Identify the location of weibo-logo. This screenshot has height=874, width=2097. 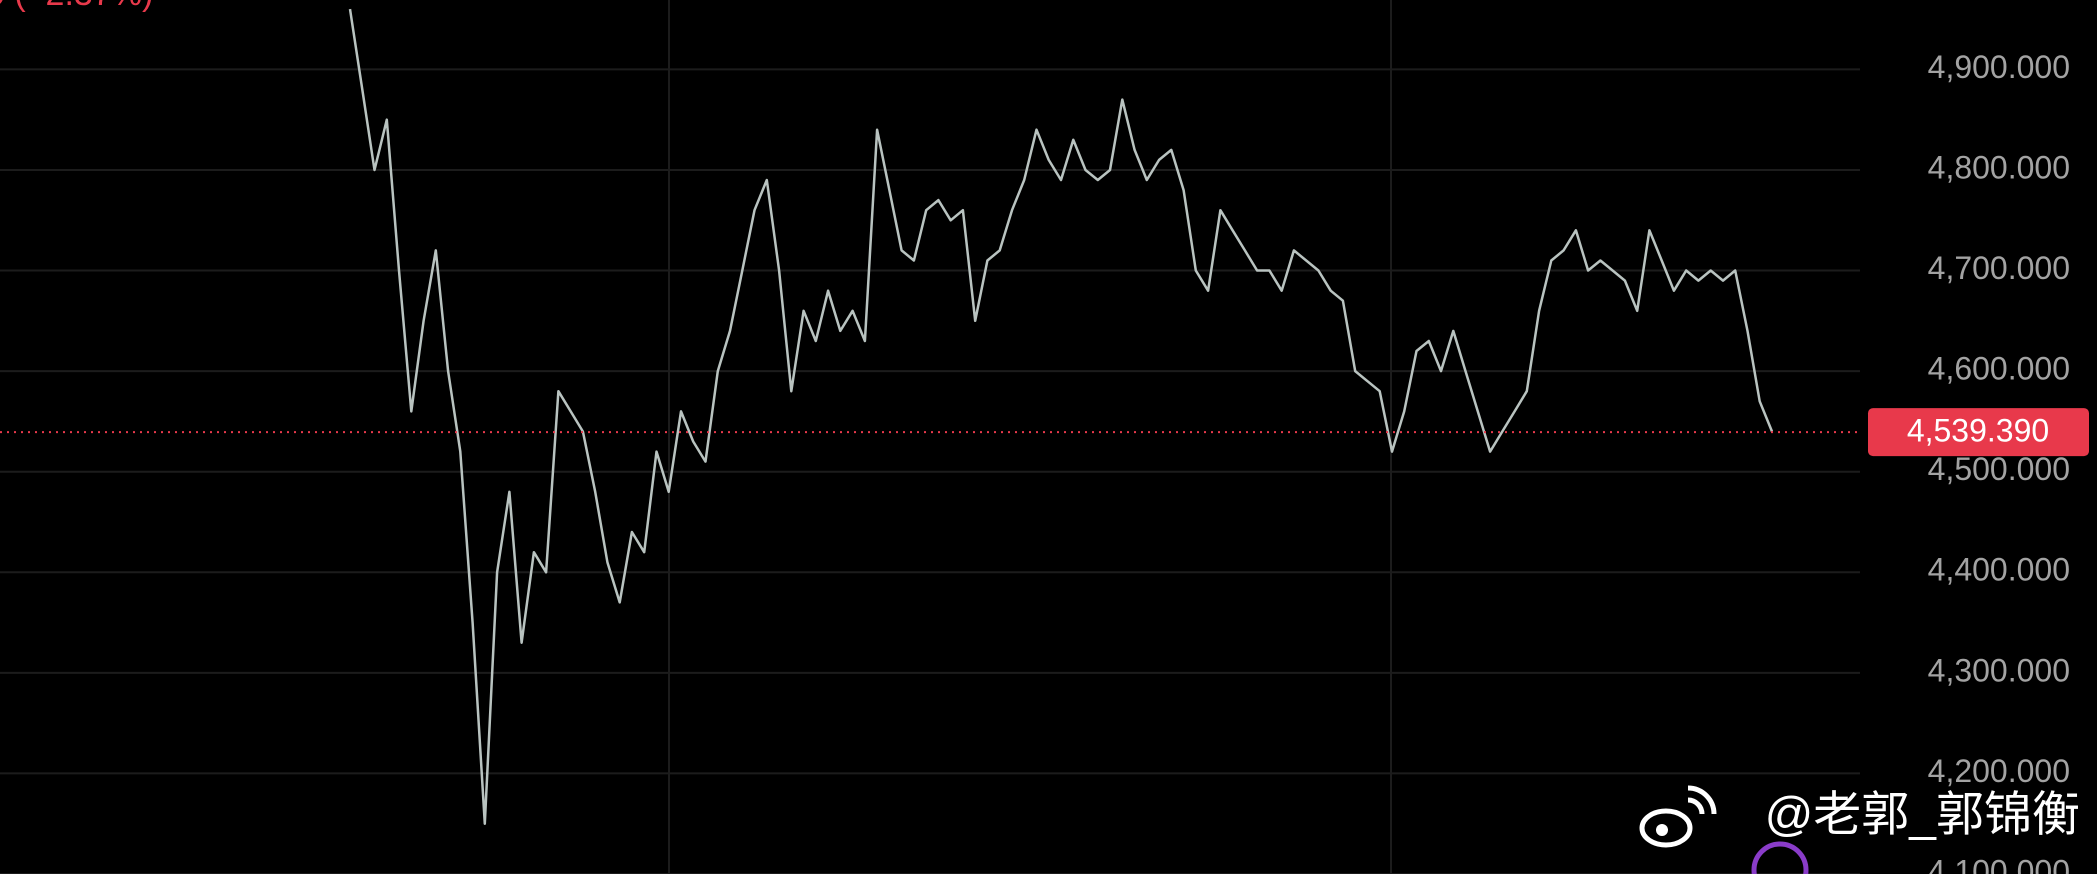
(1678, 816).